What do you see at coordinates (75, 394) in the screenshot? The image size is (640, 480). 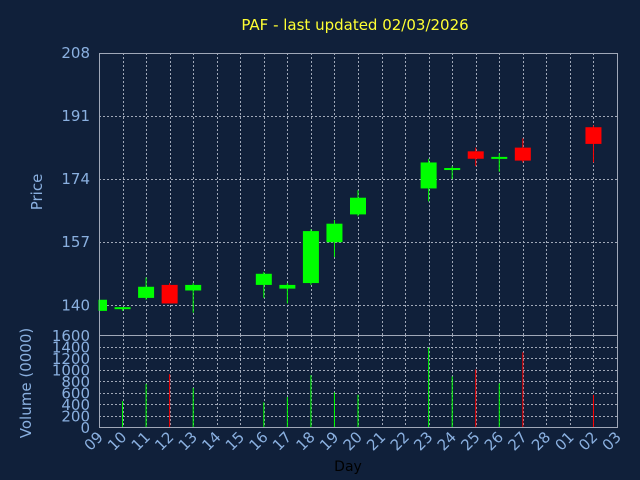 I see `volume-tick-label: 600` at bounding box center [75, 394].